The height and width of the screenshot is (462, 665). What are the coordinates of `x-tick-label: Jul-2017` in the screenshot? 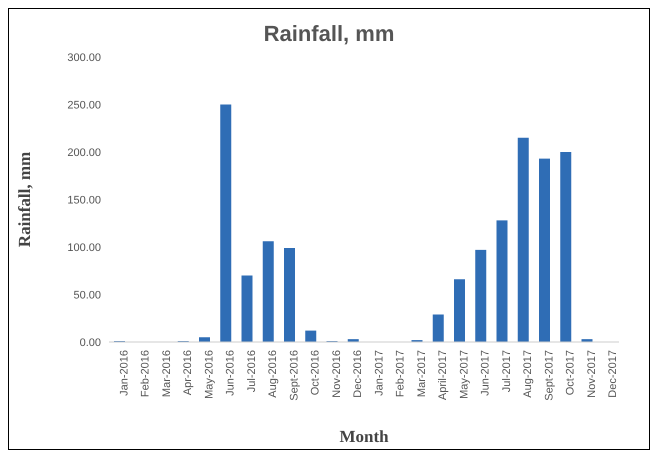 It's located at (506, 371).